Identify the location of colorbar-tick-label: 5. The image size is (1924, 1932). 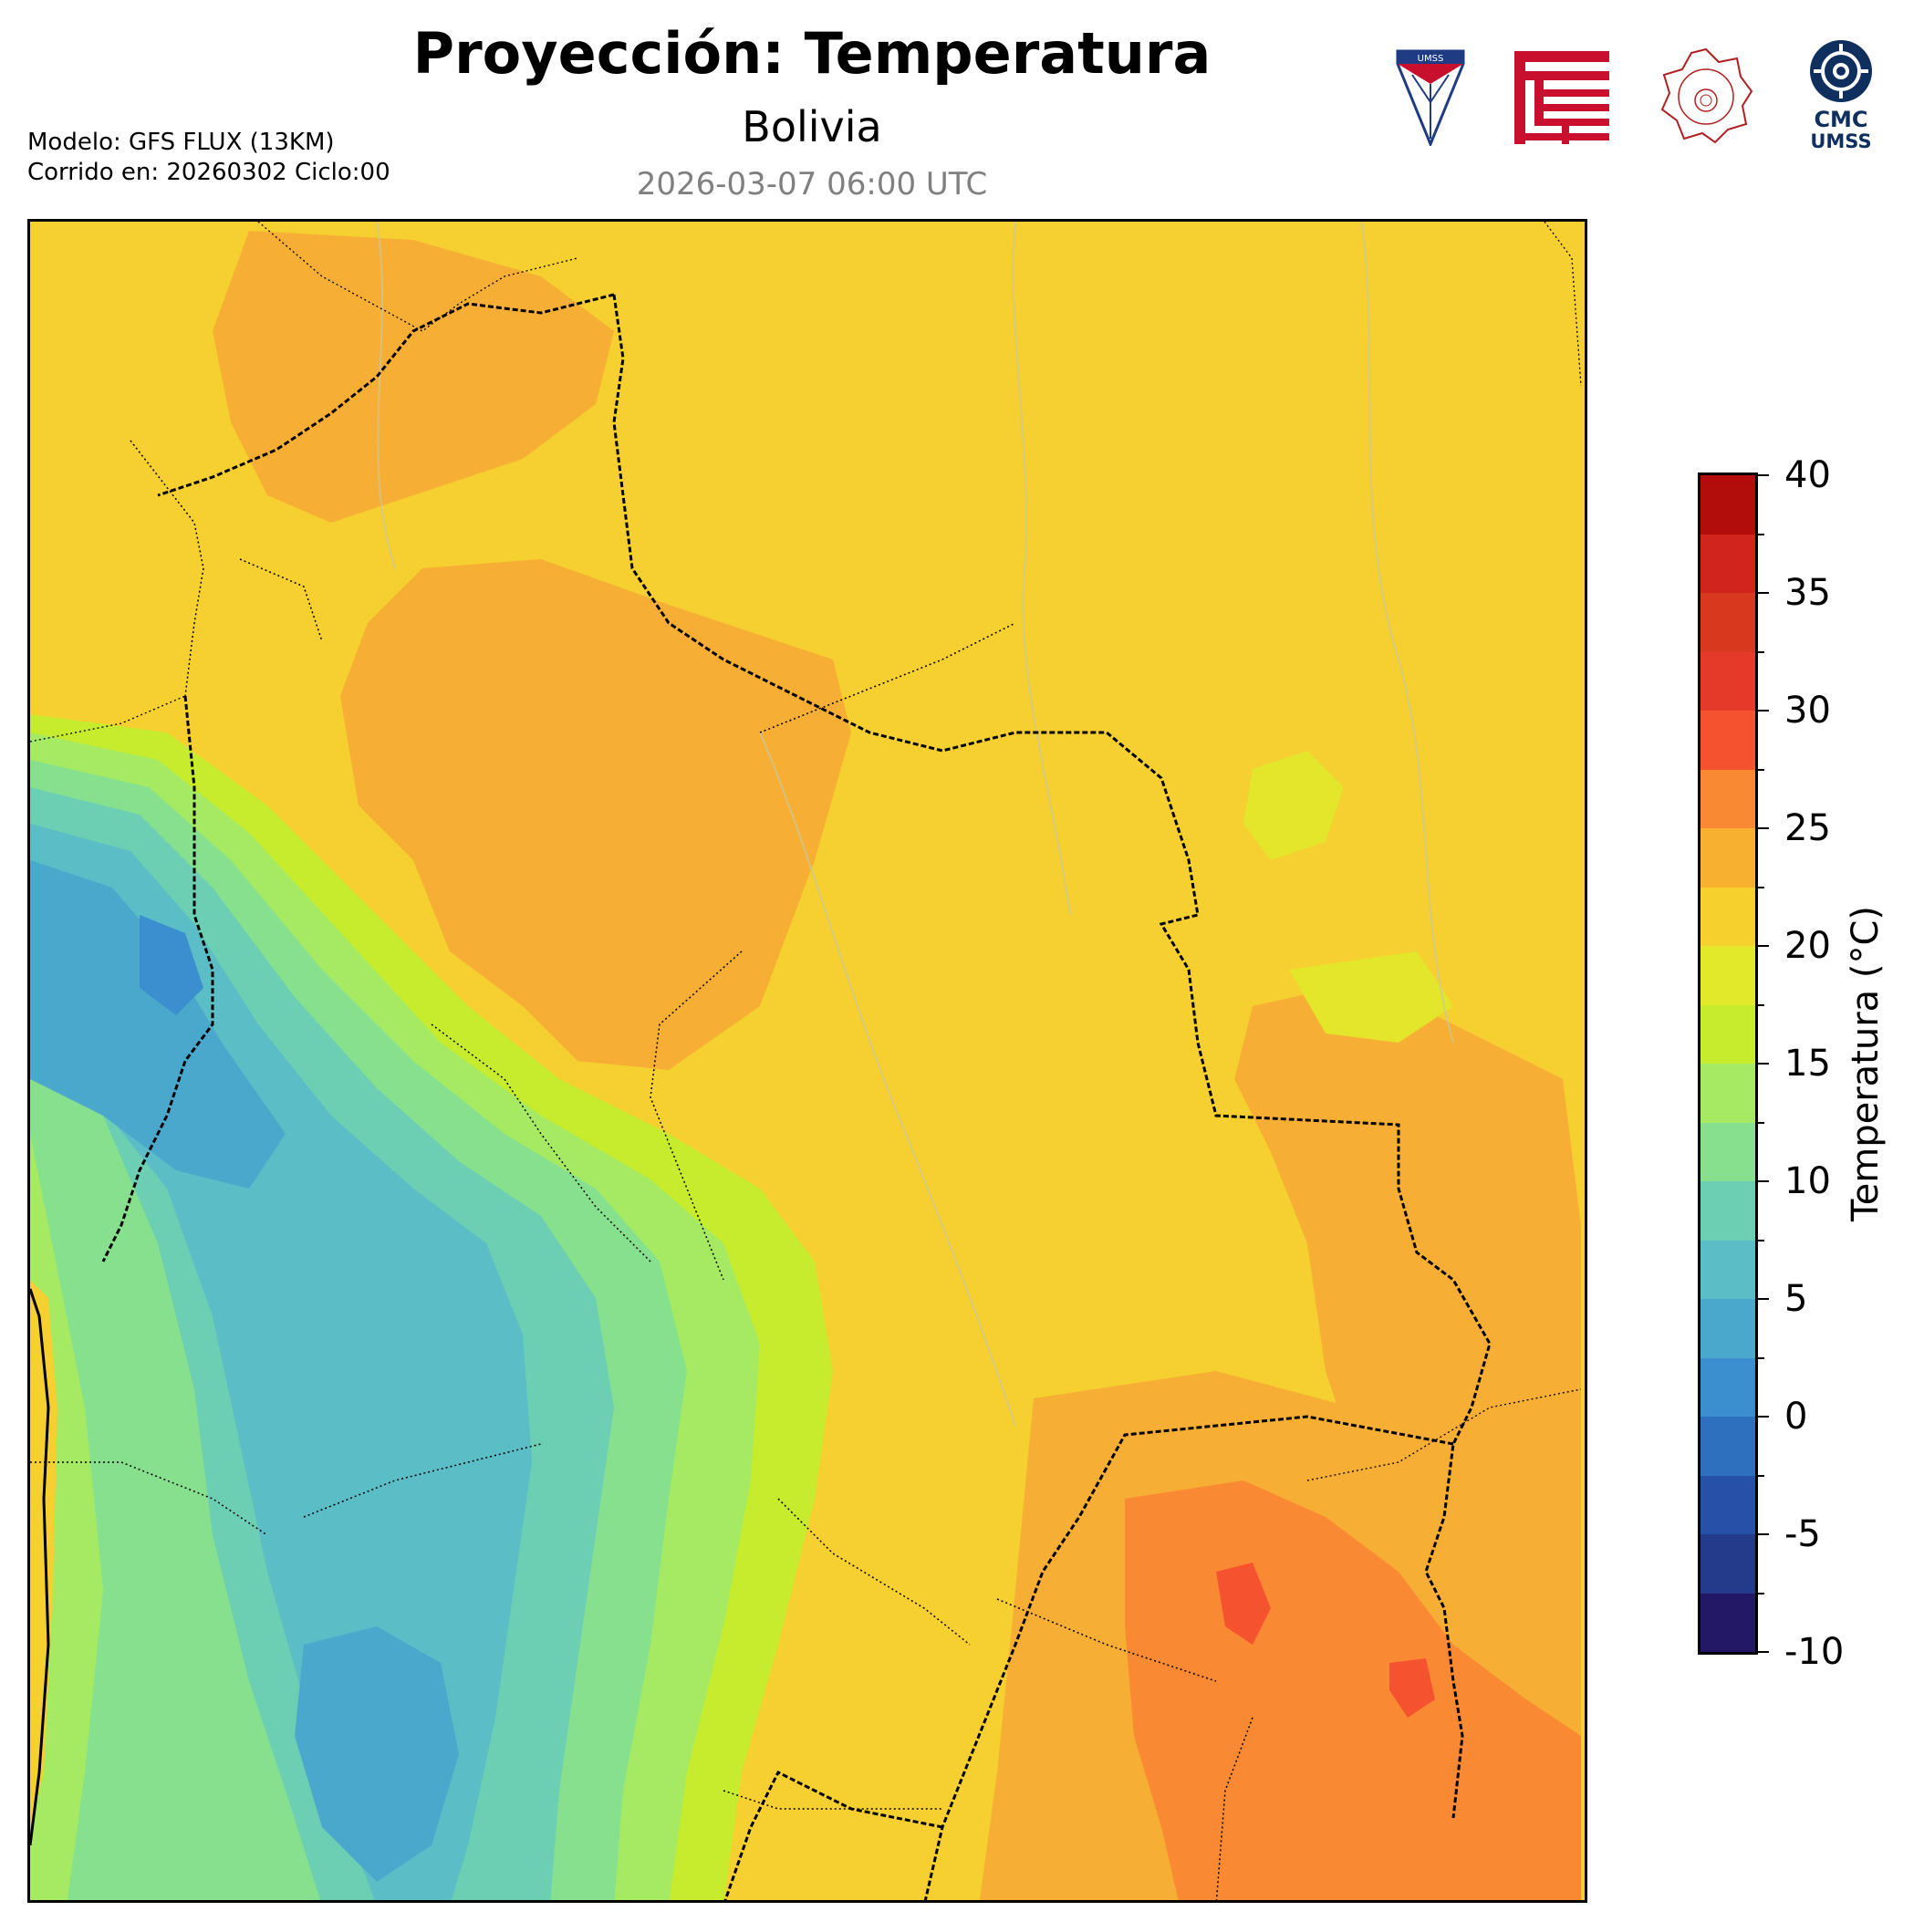
(1796, 1299).